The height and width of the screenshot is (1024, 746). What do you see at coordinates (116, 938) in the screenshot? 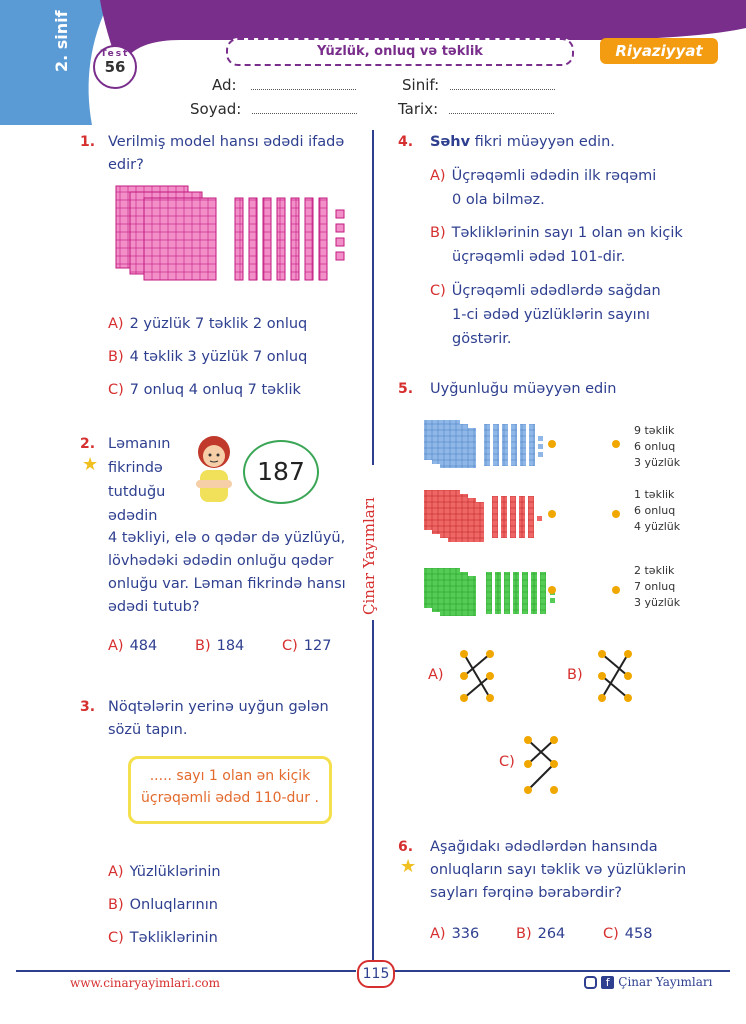
I see `q3-option-c-letter: C)` at bounding box center [116, 938].